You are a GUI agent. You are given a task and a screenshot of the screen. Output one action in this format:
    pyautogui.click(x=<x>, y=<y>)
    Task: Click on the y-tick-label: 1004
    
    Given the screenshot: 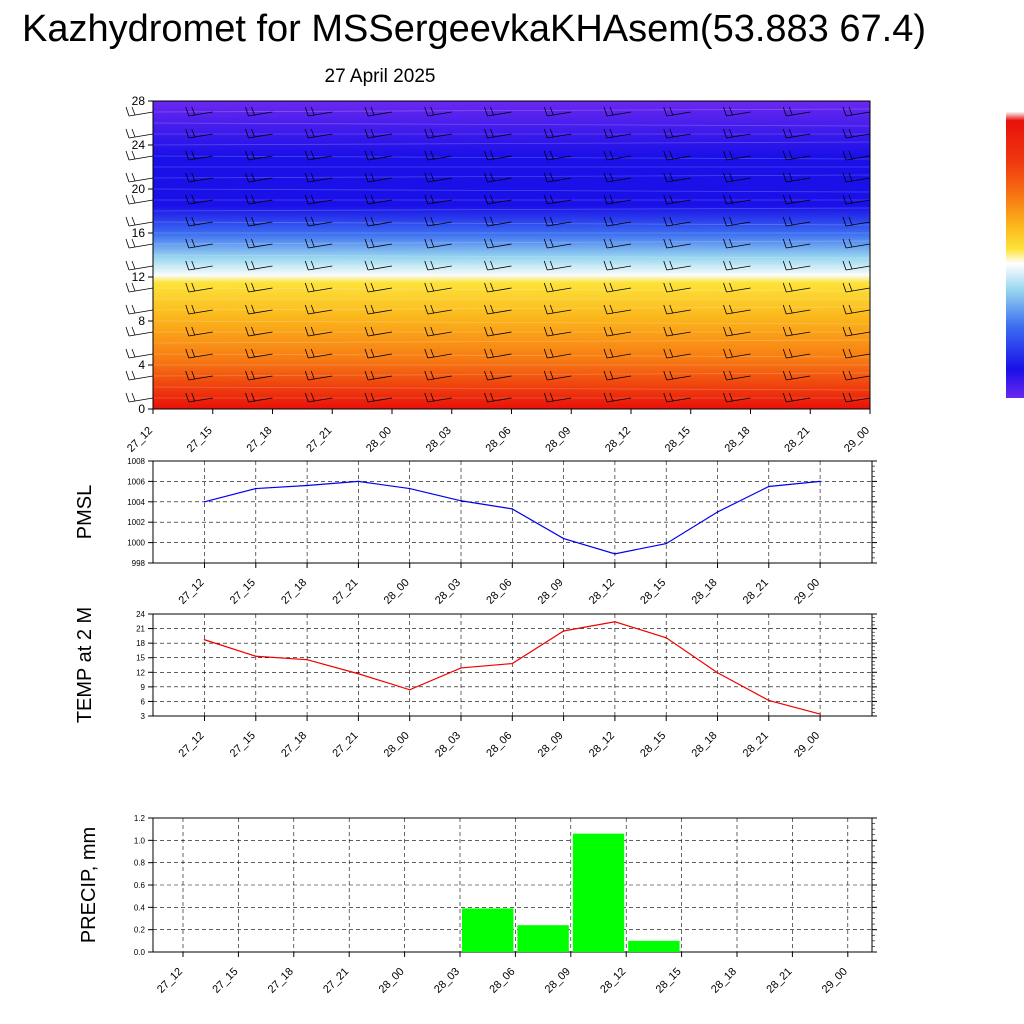 What is the action you would take?
    pyautogui.click(x=136, y=502)
    